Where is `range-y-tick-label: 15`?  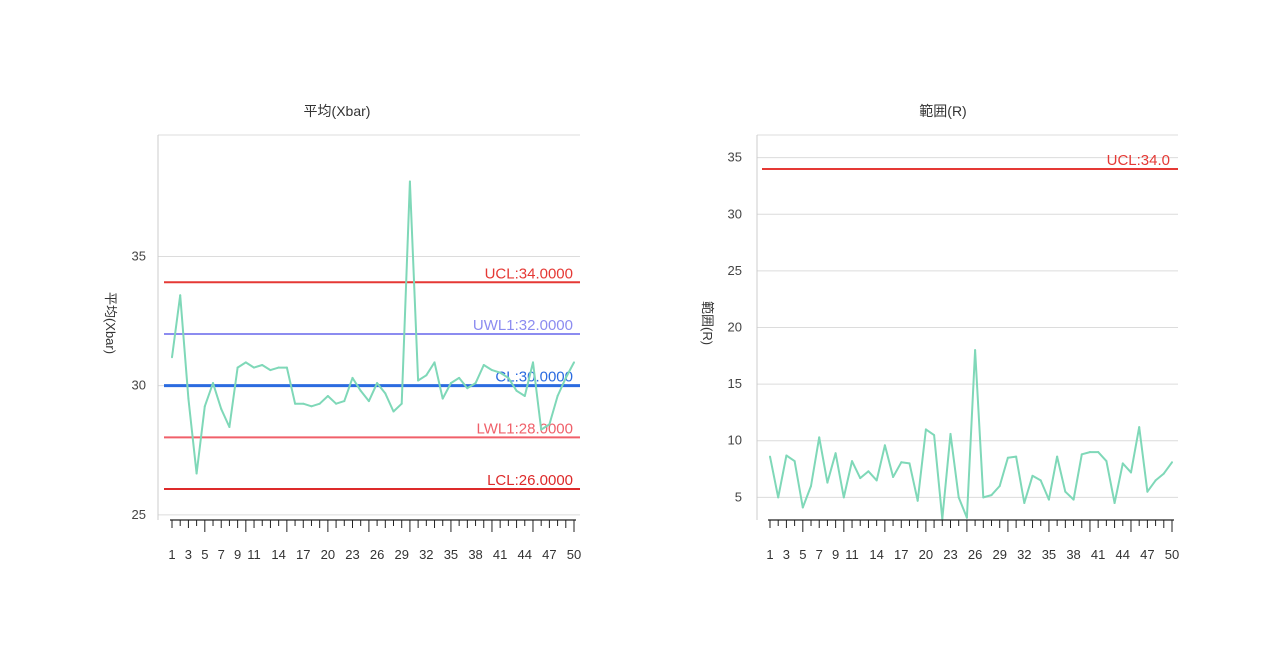 range-y-tick-label: 15 is located at coordinates (735, 383).